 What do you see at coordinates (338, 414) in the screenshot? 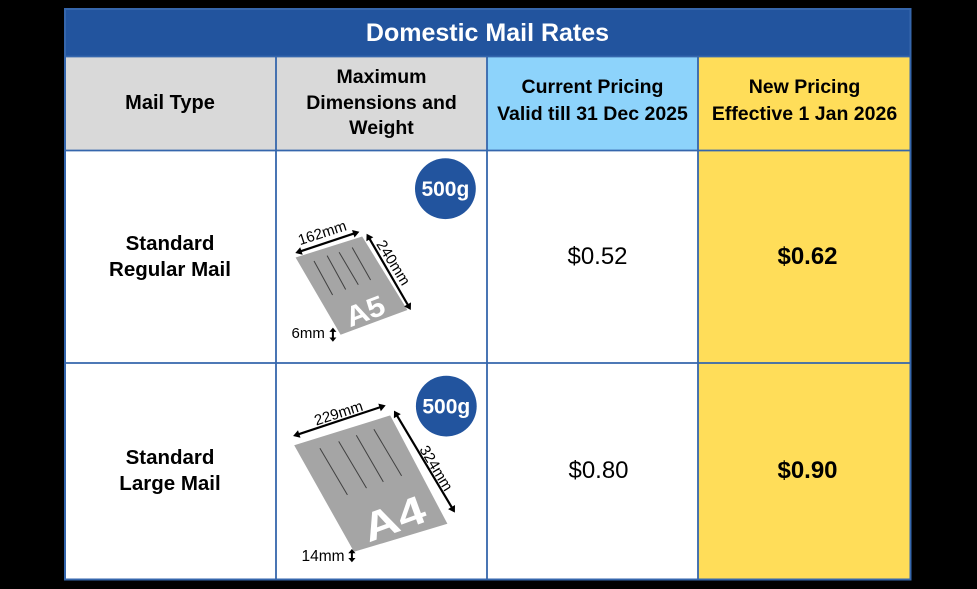
I see `svg-text: 229mm` at bounding box center [338, 414].